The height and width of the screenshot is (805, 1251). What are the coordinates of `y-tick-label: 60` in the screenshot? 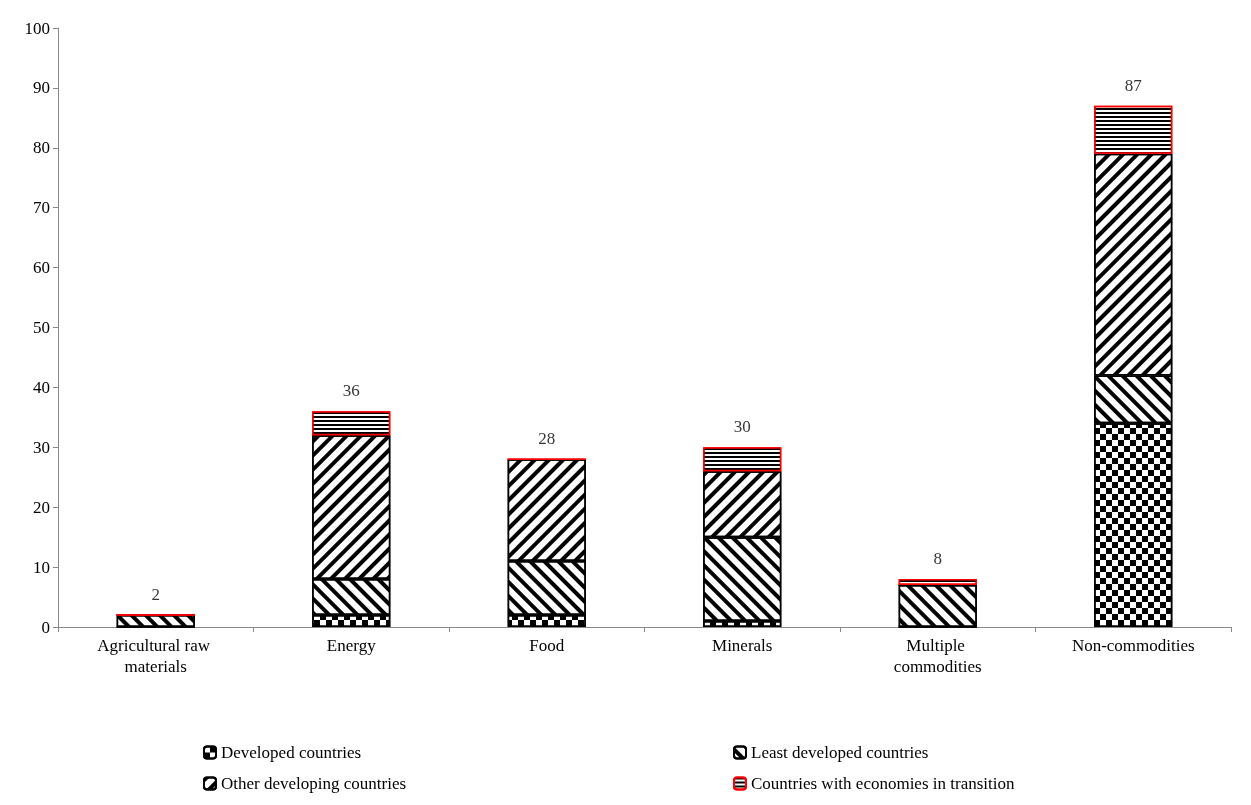 It's located at (41, 268).